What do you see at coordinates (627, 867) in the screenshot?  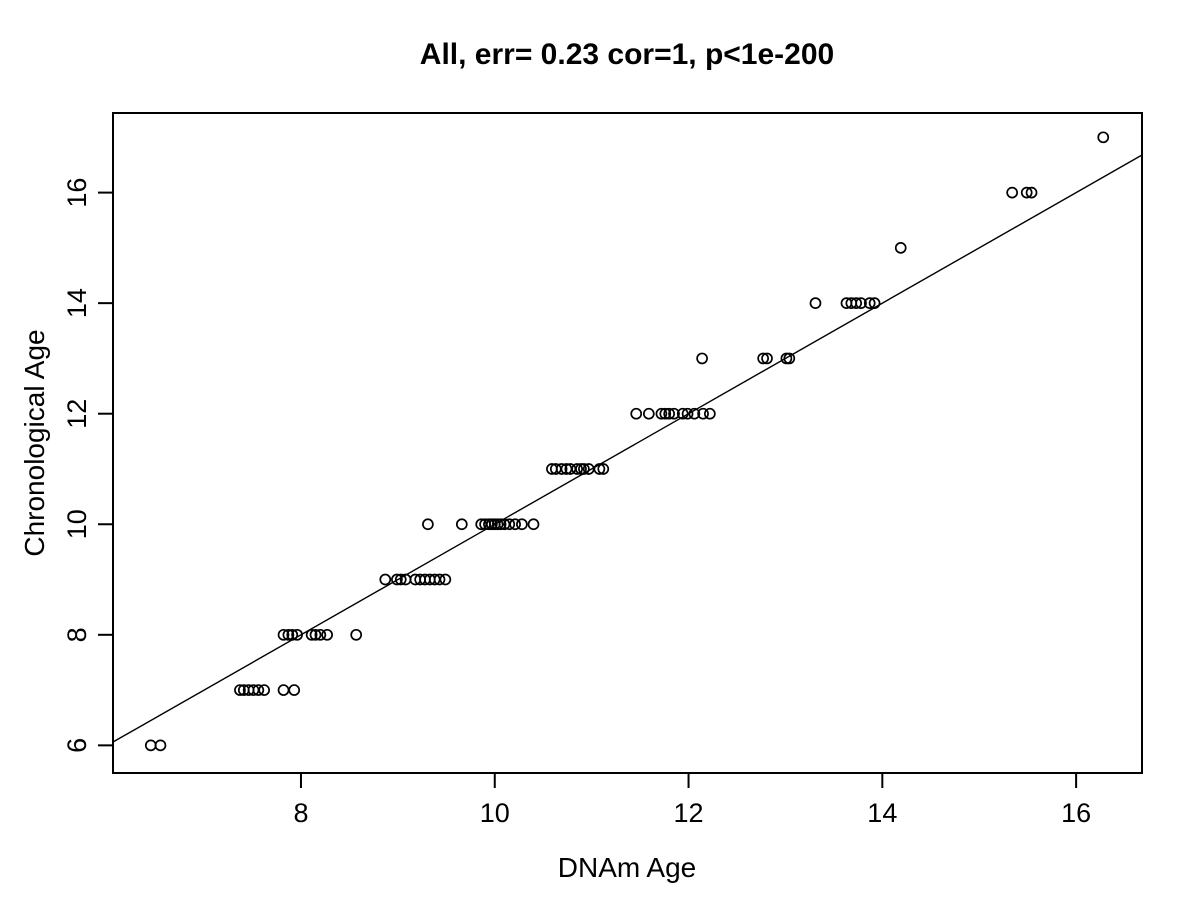 I see `x-axis-label: DNAm Age` at bounding box center [627, 867].